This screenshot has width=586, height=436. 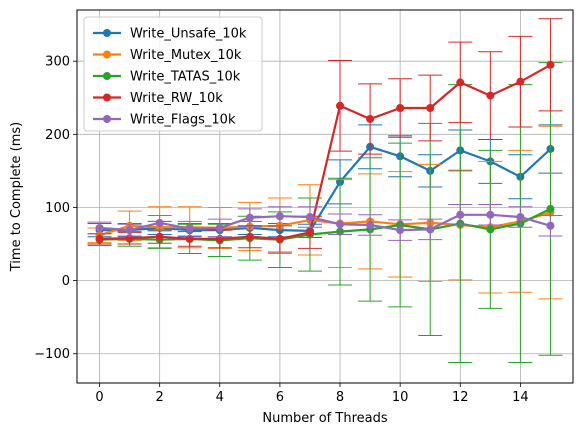 I want to click on legend-box, so click(x=173, y=74).